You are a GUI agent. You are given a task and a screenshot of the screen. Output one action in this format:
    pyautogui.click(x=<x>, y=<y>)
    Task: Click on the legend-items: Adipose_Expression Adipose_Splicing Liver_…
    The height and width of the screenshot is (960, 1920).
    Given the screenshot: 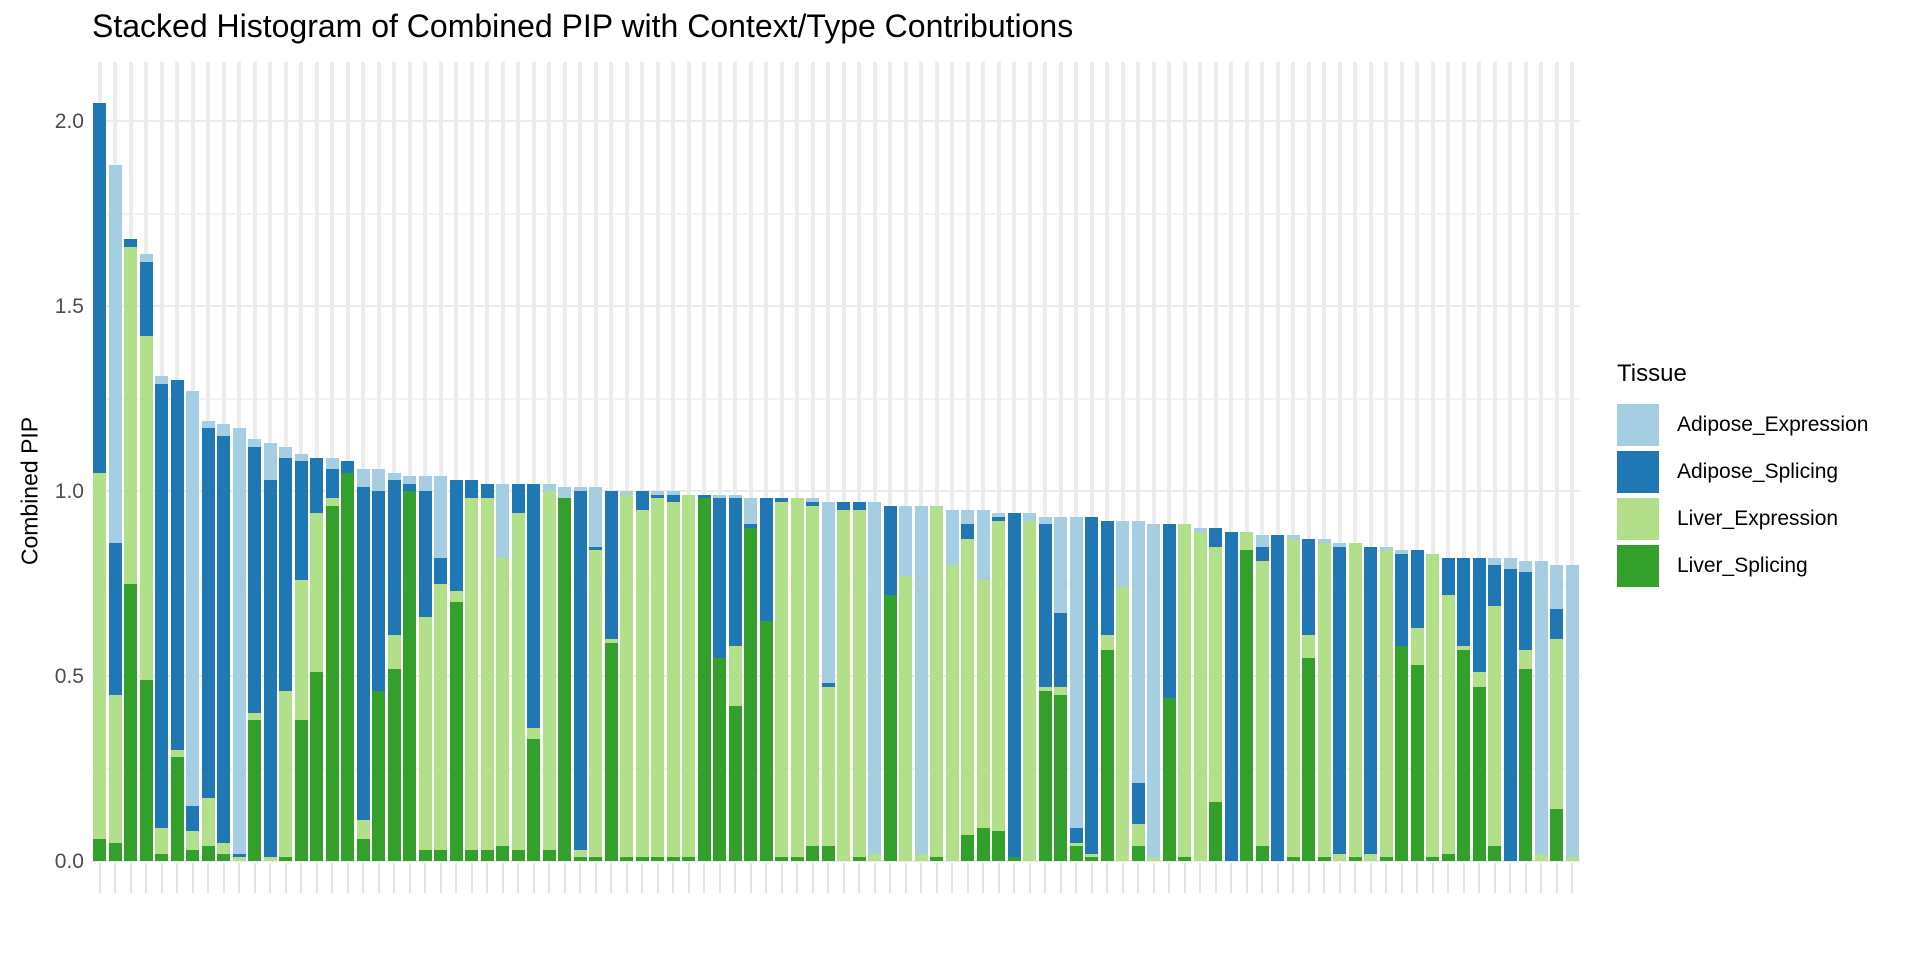 What is the action you would take?
    pyautogui.click(x=1767, y=495)
    